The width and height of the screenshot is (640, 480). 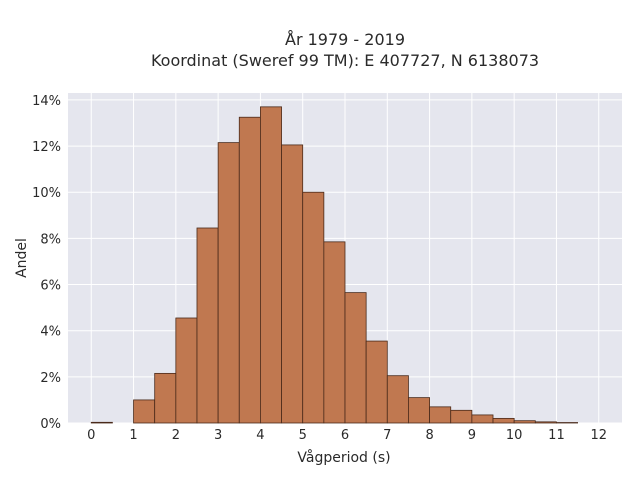 I want to click on y-axis-ticks: 0% 2% 4% 6% 8% 10% 12% 14%, so click(x=46, y=263).